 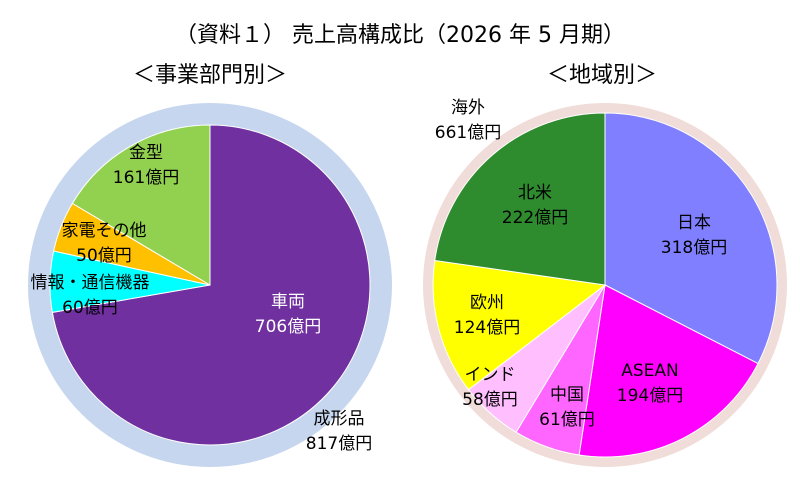 What do you see at coordinates (490, 400) in the screenshot?
I see `slice-label-3-value: 58億円` at bounding box center [490, 400].